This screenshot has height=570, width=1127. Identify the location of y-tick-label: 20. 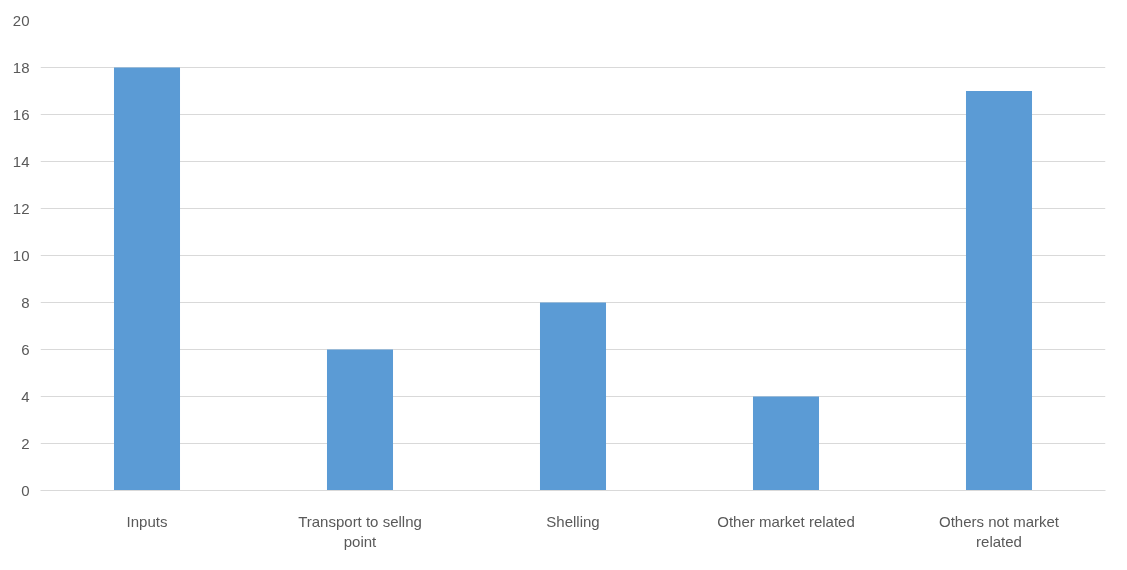
(21, 20).